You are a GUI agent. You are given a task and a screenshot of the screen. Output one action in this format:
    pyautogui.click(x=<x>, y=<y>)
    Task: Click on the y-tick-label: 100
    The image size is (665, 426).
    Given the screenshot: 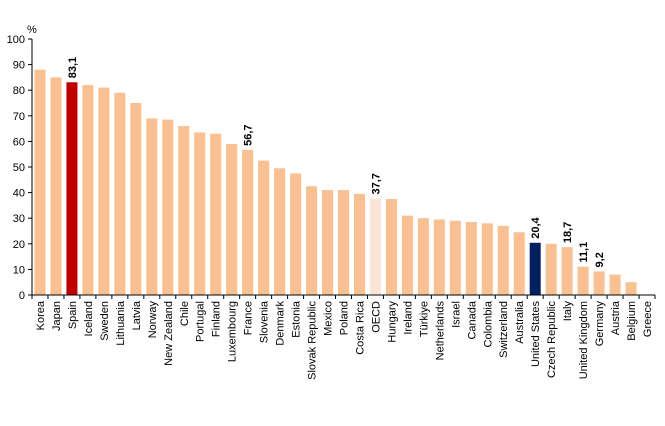 What is the action you would take?
    pyautogui.click(x=16, y=40)
    